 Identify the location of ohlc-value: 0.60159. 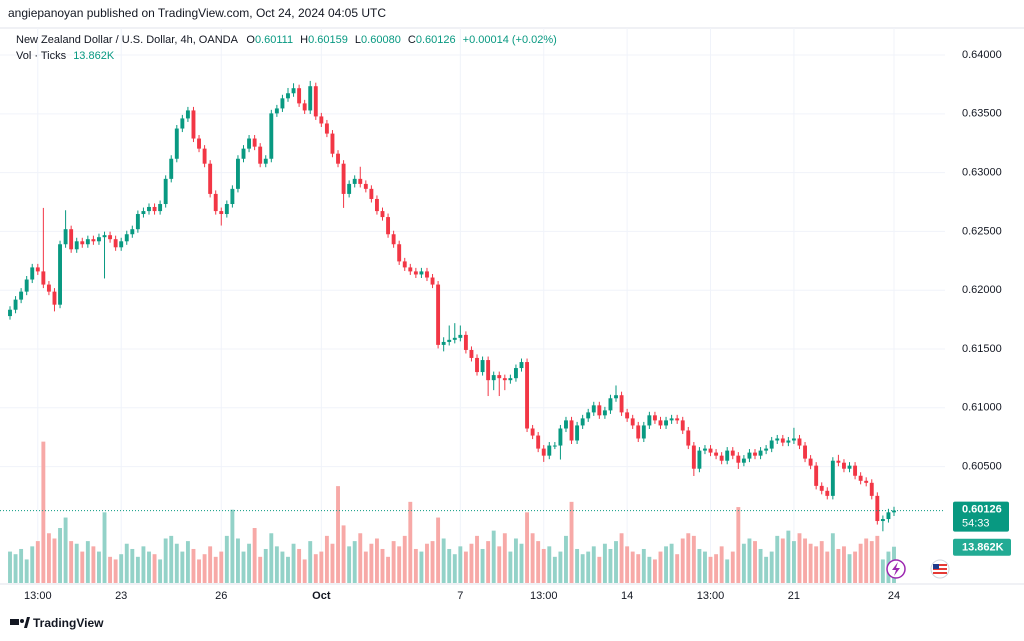
(328, 40).